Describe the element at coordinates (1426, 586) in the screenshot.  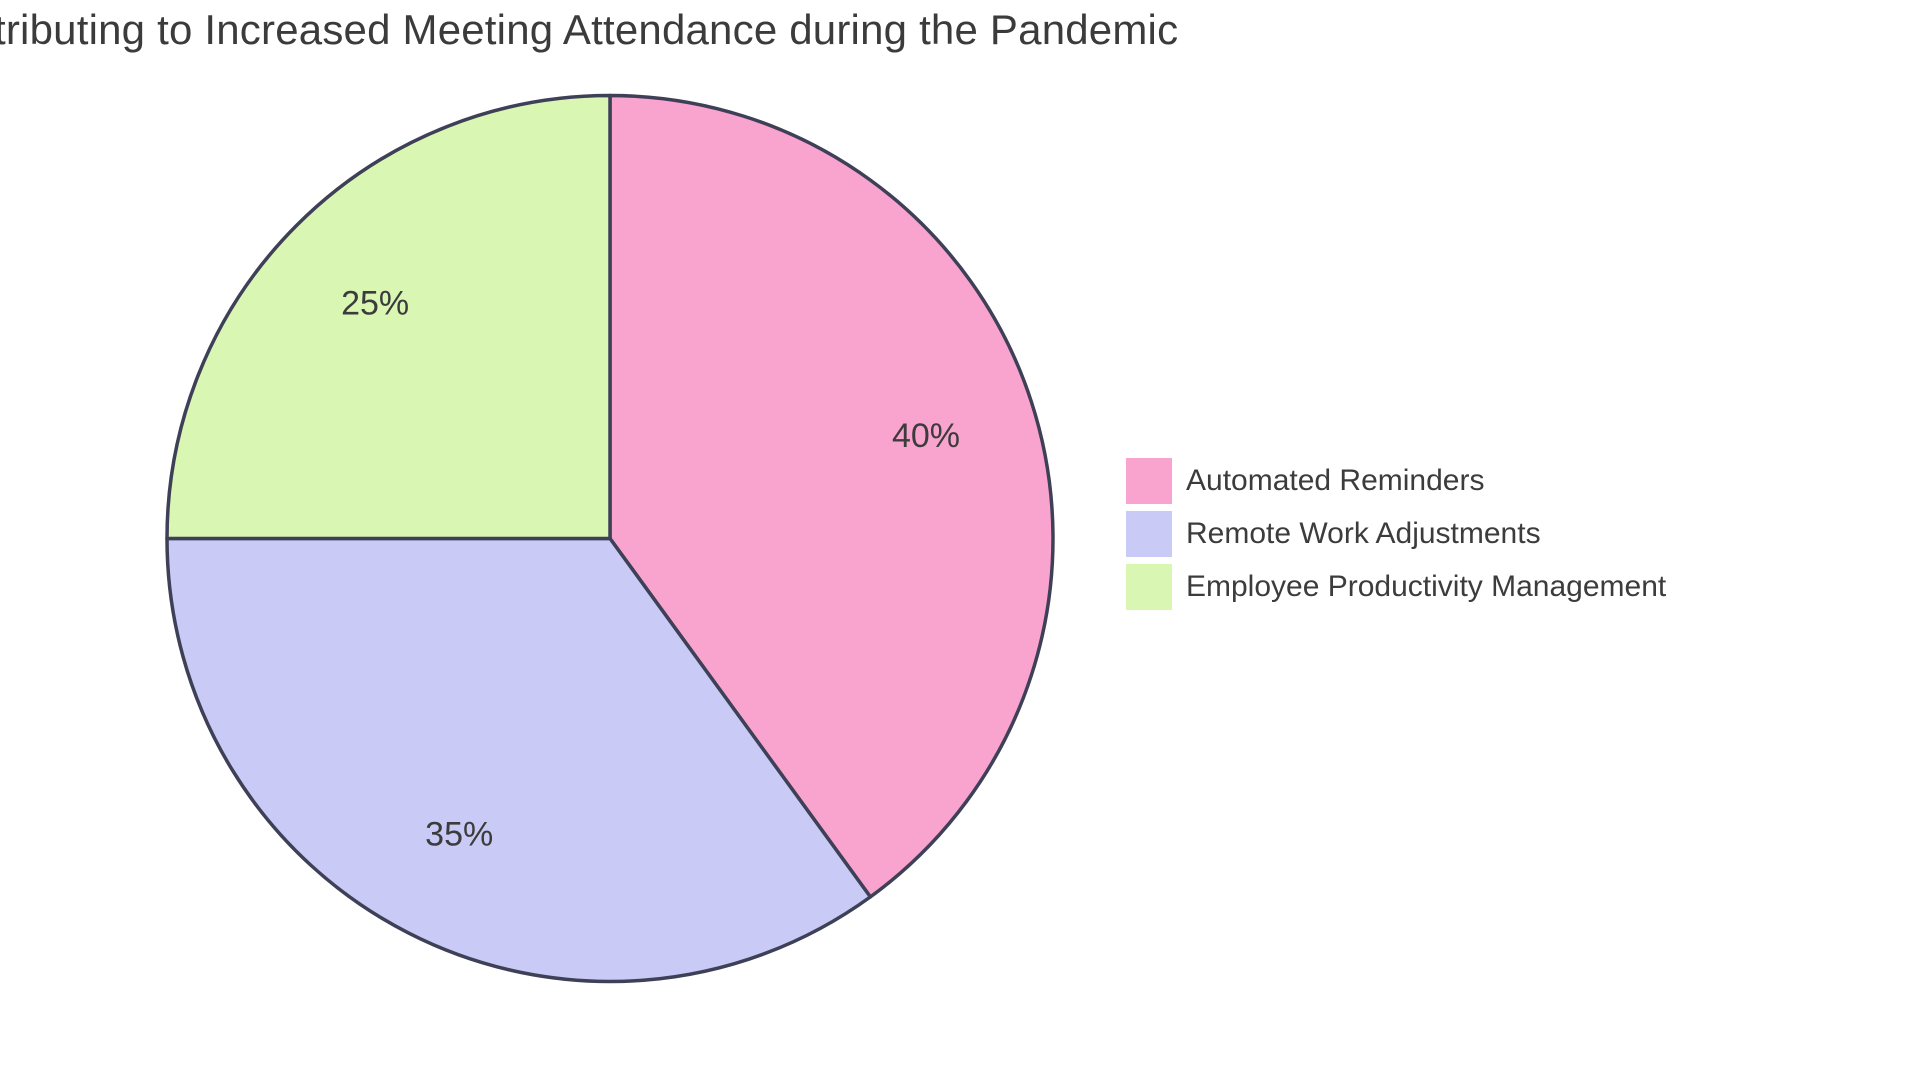
I see `legend-label: Employee Productivity Management` at that location.